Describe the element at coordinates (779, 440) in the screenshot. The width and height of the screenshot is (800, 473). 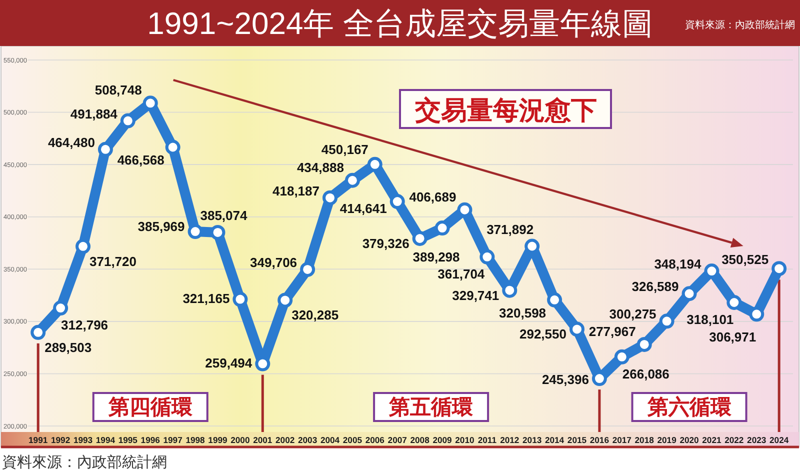
I see `x-tick-label: 2024` at that location.